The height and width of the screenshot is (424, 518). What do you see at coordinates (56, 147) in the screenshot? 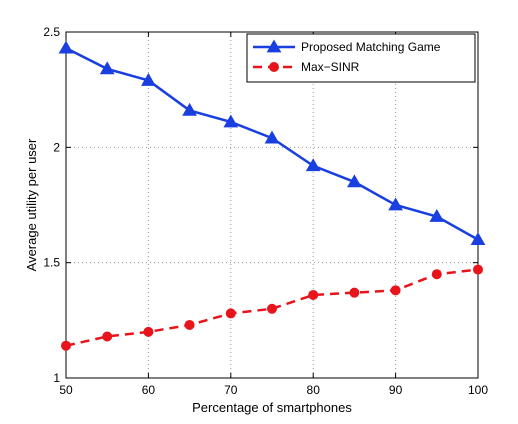
I see `y-tick-label: 2` at bounding box center [56, 147].